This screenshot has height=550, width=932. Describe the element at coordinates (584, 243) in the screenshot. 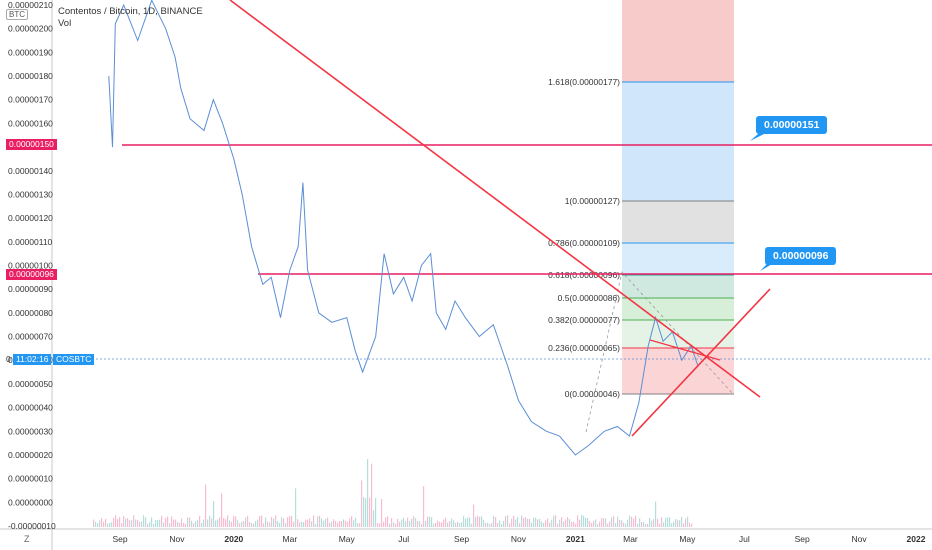

I see `fib-level-label: 0.786(0.00000109)` at that location.